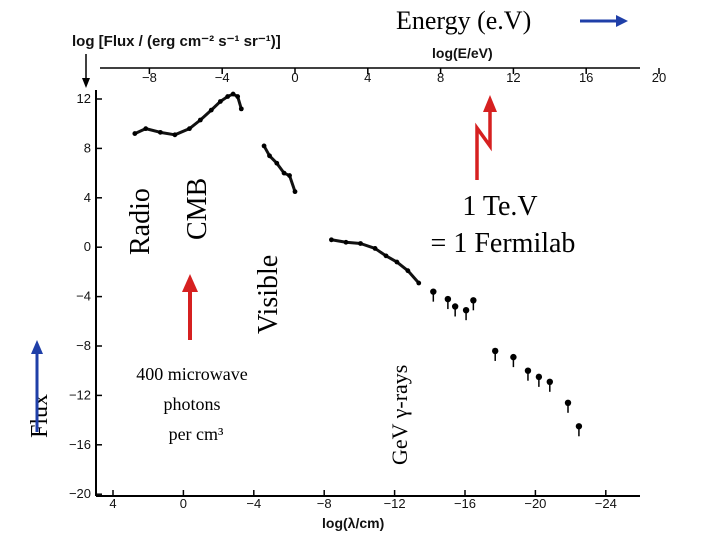 This screenshot has width=720, height=540. Describe the element at coordinates (353, 523) in the screenshot. I see `bottom-axis-title: log(λ/cm)` at that location.